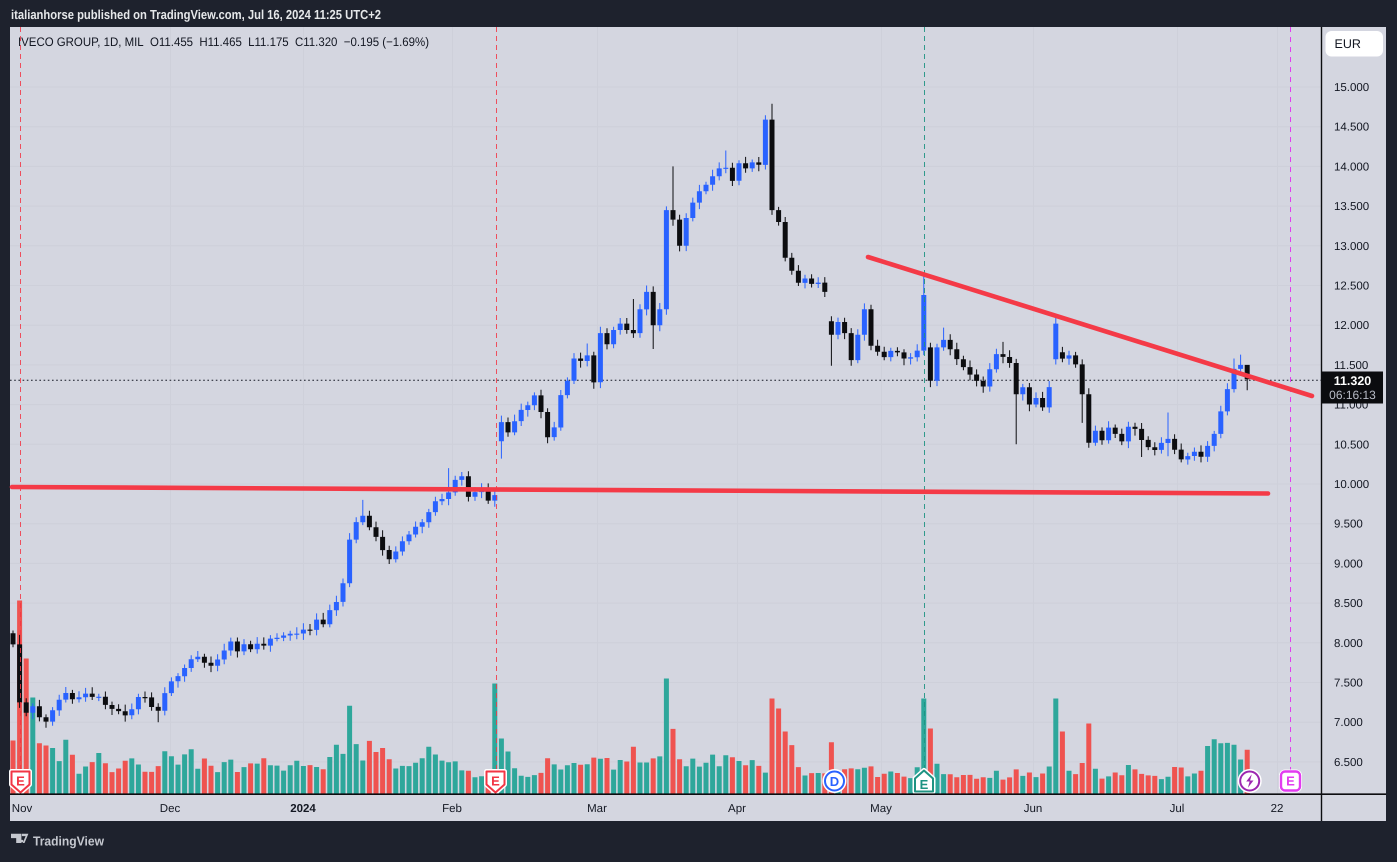  What do you see at coordinates (1277, 809) in the screenshot?
I see `svg-text: 22` at bounding box center [1277, 809].